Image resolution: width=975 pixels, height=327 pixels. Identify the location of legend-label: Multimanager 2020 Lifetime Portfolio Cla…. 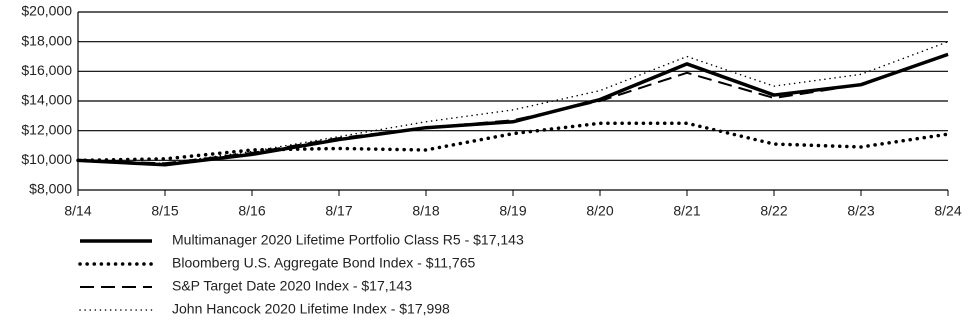
(348, 240).